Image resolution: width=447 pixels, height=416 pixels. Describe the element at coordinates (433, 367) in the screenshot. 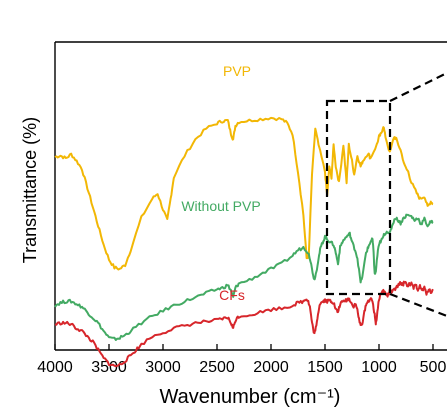

I see `x-tick-label: 500` at that location.